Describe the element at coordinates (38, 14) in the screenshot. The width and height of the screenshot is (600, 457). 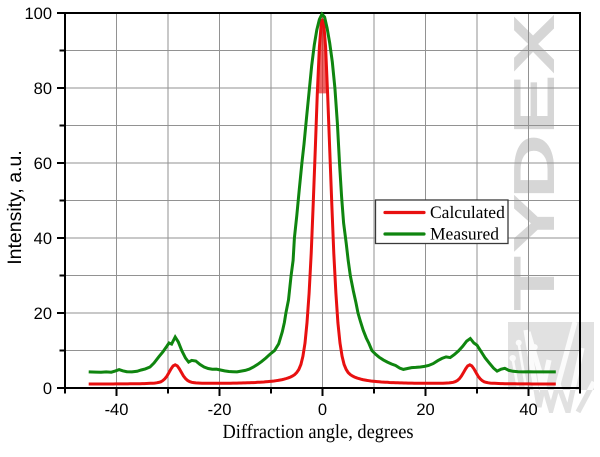
I see `svg-text: 100` at that location.